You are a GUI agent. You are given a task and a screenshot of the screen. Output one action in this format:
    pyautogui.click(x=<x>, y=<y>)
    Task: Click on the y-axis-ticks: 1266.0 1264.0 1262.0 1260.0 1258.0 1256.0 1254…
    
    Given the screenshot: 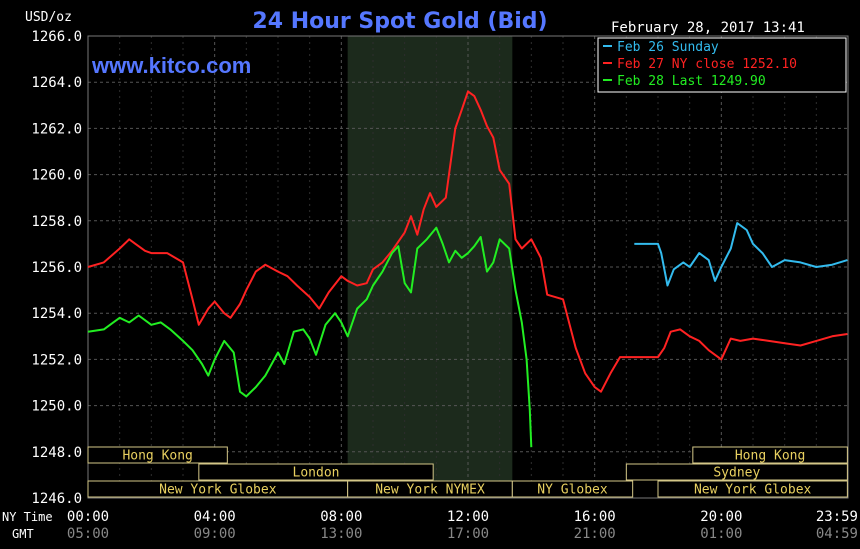 What is the action you would take?
    pyautogui.click(x=56, y=268)
    